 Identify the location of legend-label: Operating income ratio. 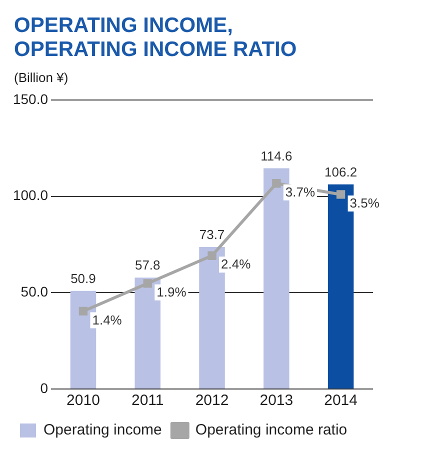
(271, 430).